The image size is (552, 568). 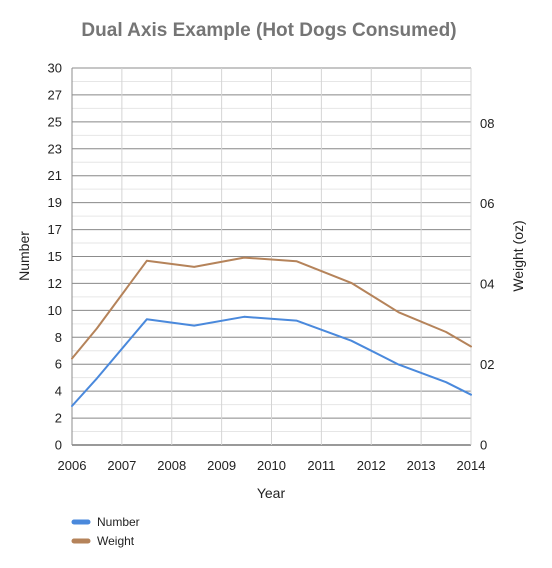 What do you see at coordinates (55, 283) in the screenshot?
I see `left-tick-label: 12` at bounding box center [55, 283].